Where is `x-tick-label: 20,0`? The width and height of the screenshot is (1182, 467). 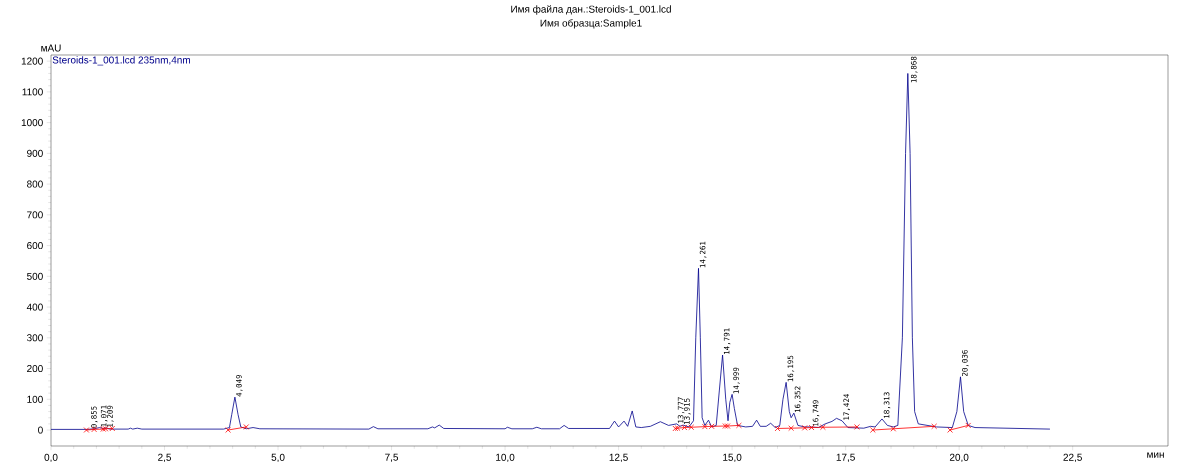 x-tick-label: 20,0 is located at coordinates (959, 458).